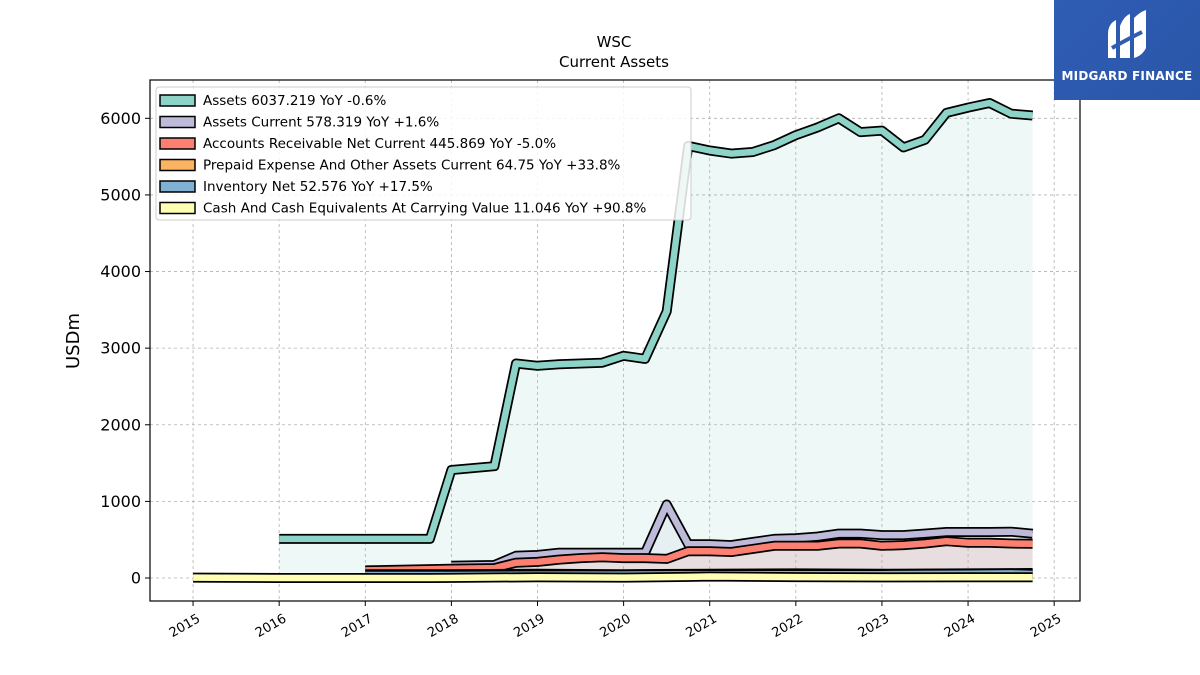 This screenshot has height=675, width=1200. What do you see at coordinates (788, 626) in the screenshot?
I see `x-tick-label: 2022` at bounding box center [788, 626].